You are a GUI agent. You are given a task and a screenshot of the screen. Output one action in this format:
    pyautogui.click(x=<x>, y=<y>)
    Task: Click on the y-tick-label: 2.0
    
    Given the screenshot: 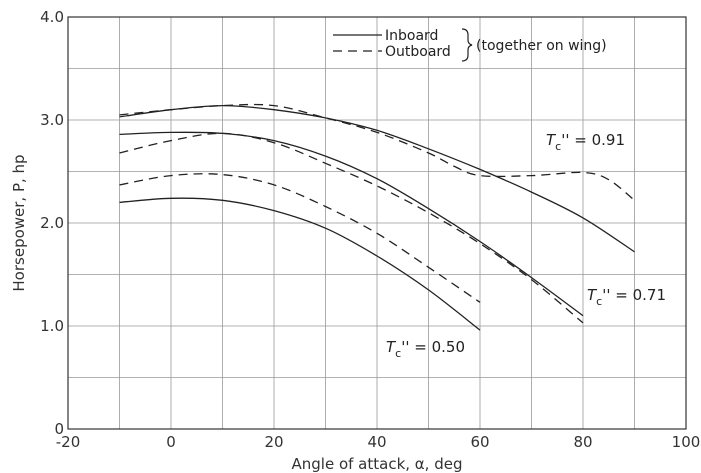 What is the action you would take?
    pyautogui.click(x=52, y=223)
    